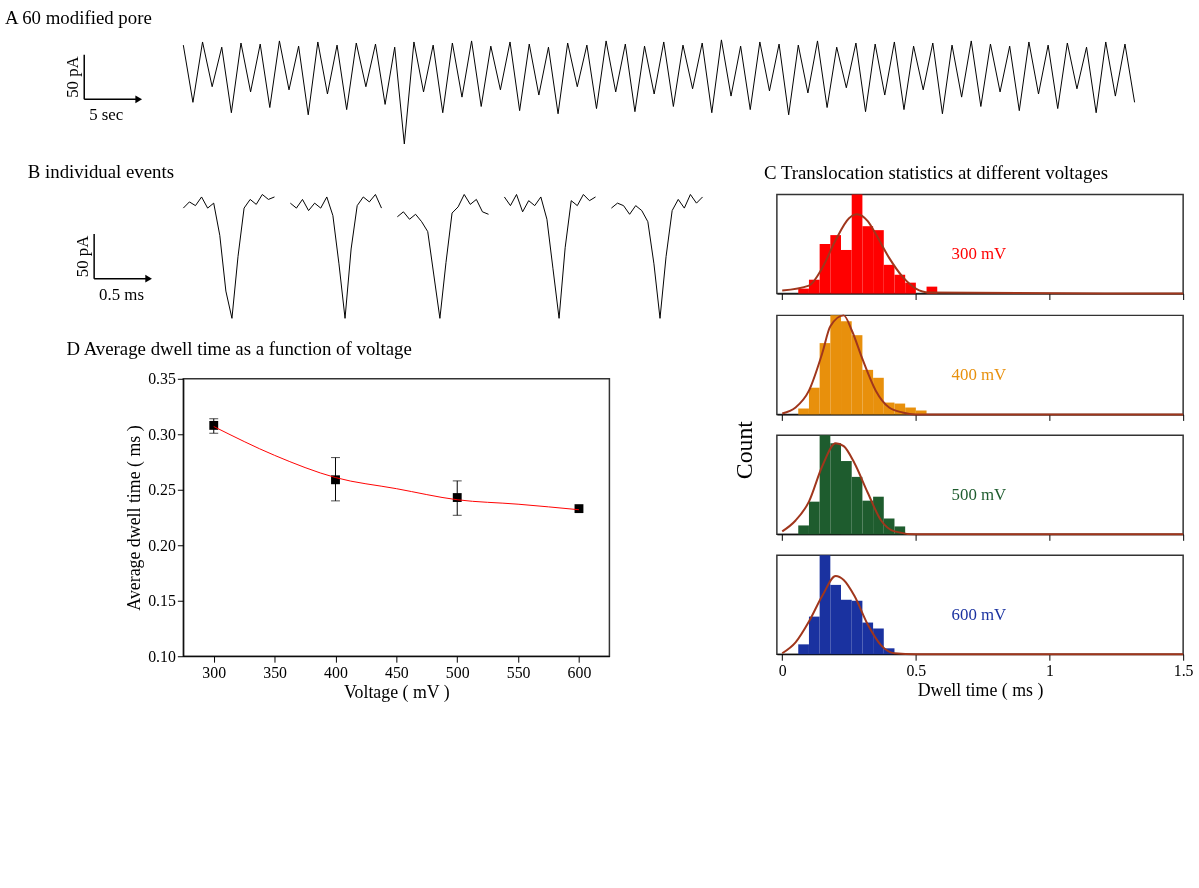 The image size is (1199, 888). I want to click on y-tick-label: 0.20, so click(162, 545).